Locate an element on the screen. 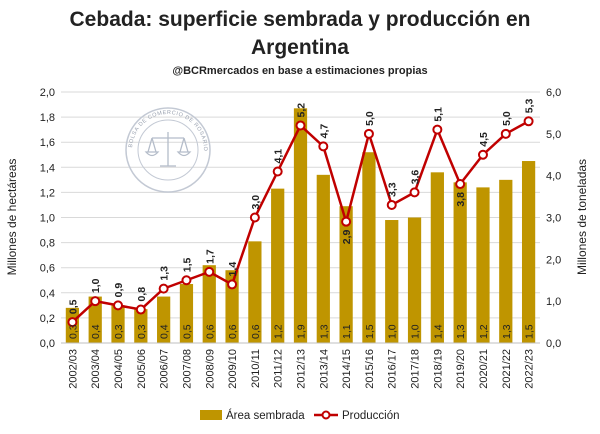  seal-inner-ring is located at coordinates (168, 150).